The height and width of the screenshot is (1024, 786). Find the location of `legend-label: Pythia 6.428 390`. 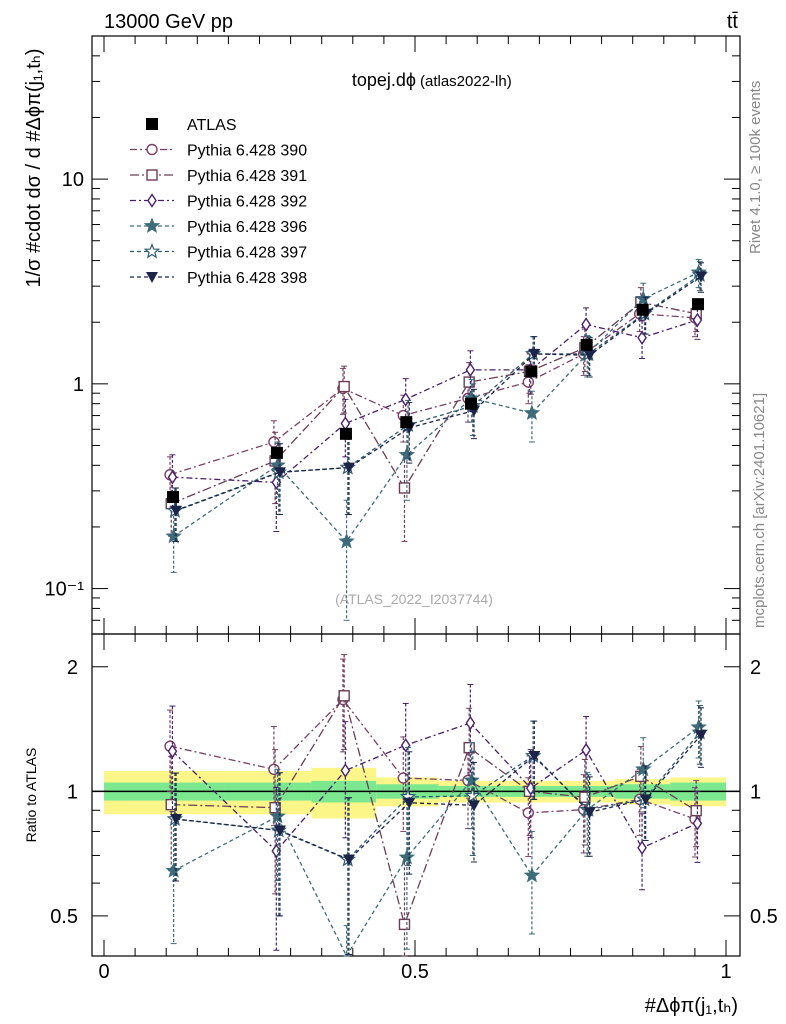

legend-label: Pythia 6.428 390 is located at coordinates (247, 151).